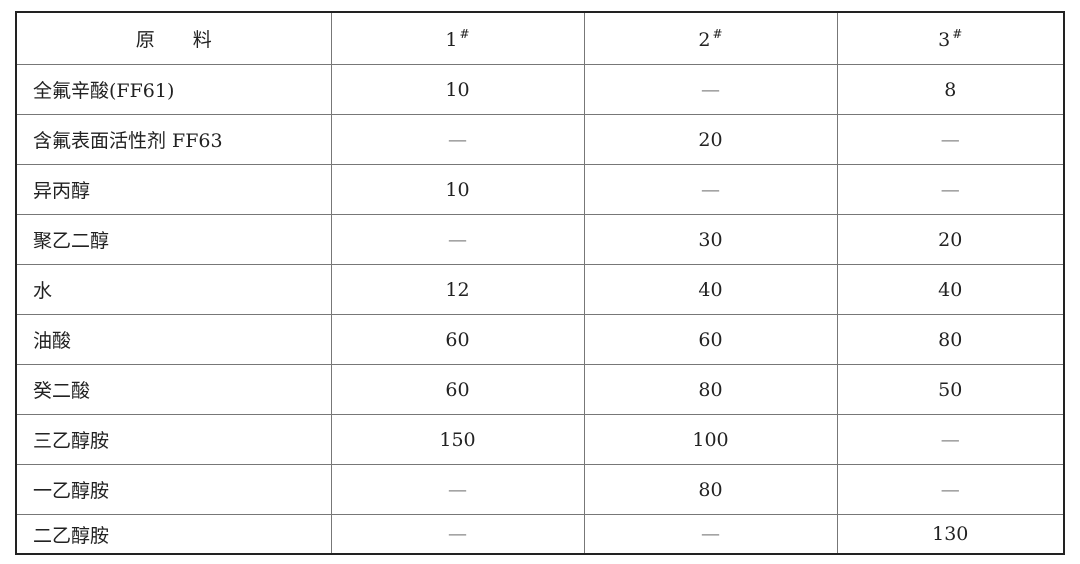 The width and height of the screenshot is (1080, 564). I want to click on material-name: 聚乙二醇, so click(173, 239).